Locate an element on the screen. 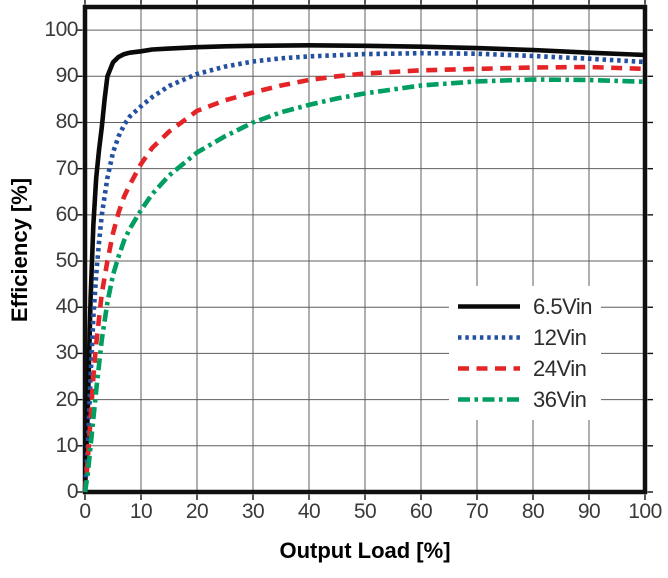 The width and height of the screenshot is (668, 578). y-tick-label: 80 is located at coordinates (67, 122).